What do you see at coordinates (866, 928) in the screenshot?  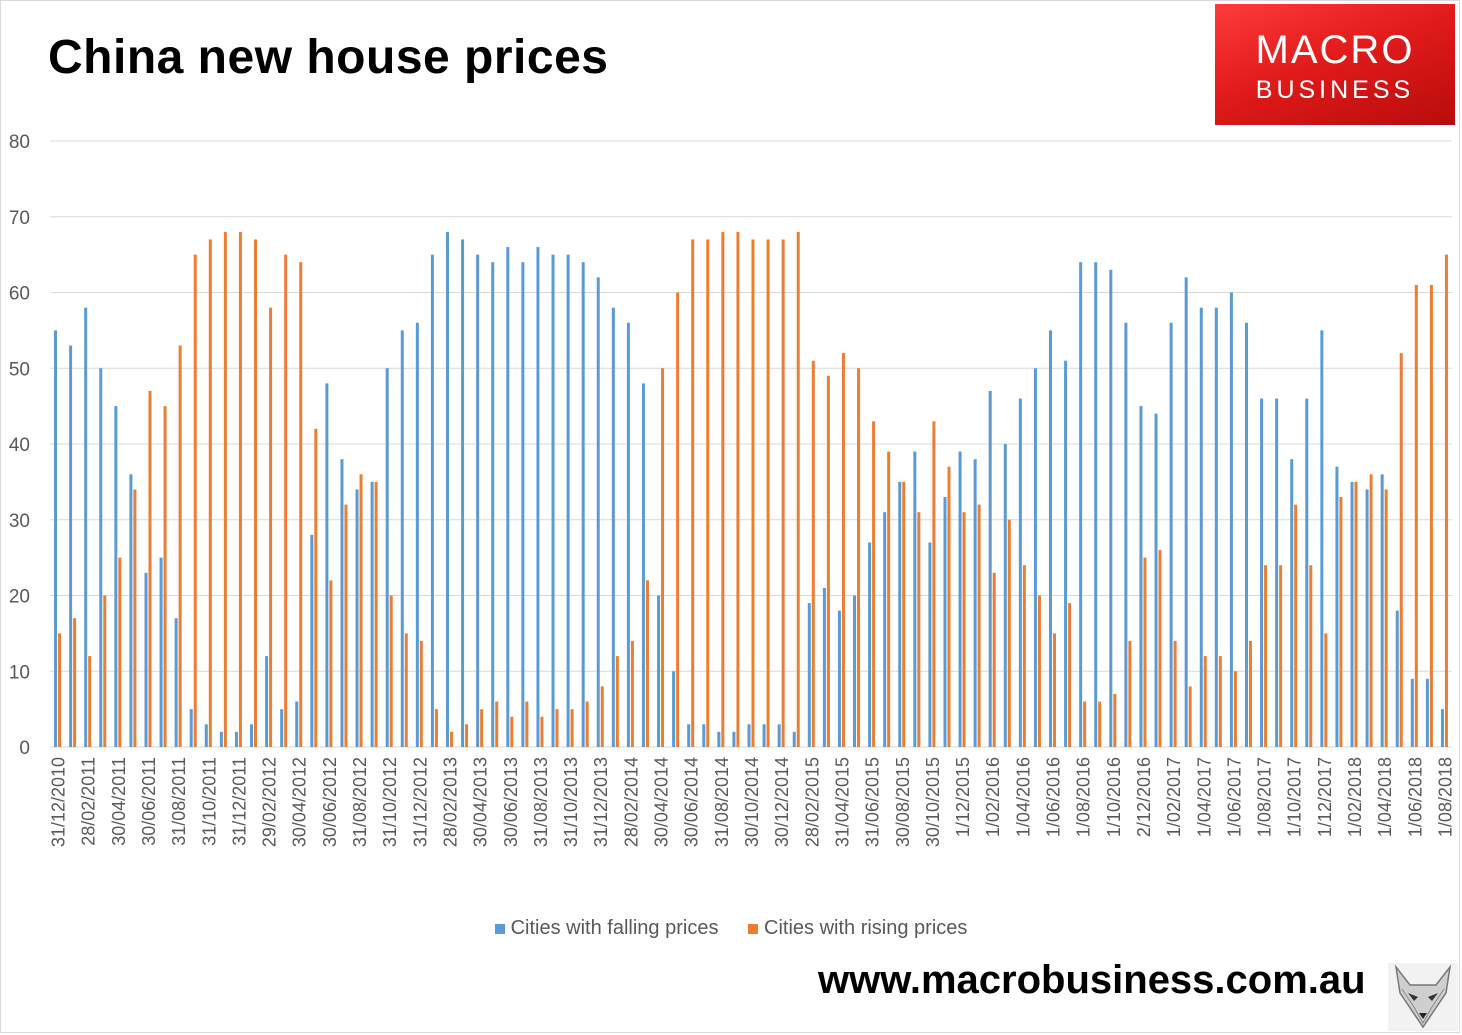 I see `legend-label-rising: Cities with rising prices` at bounding box center [866, 928].